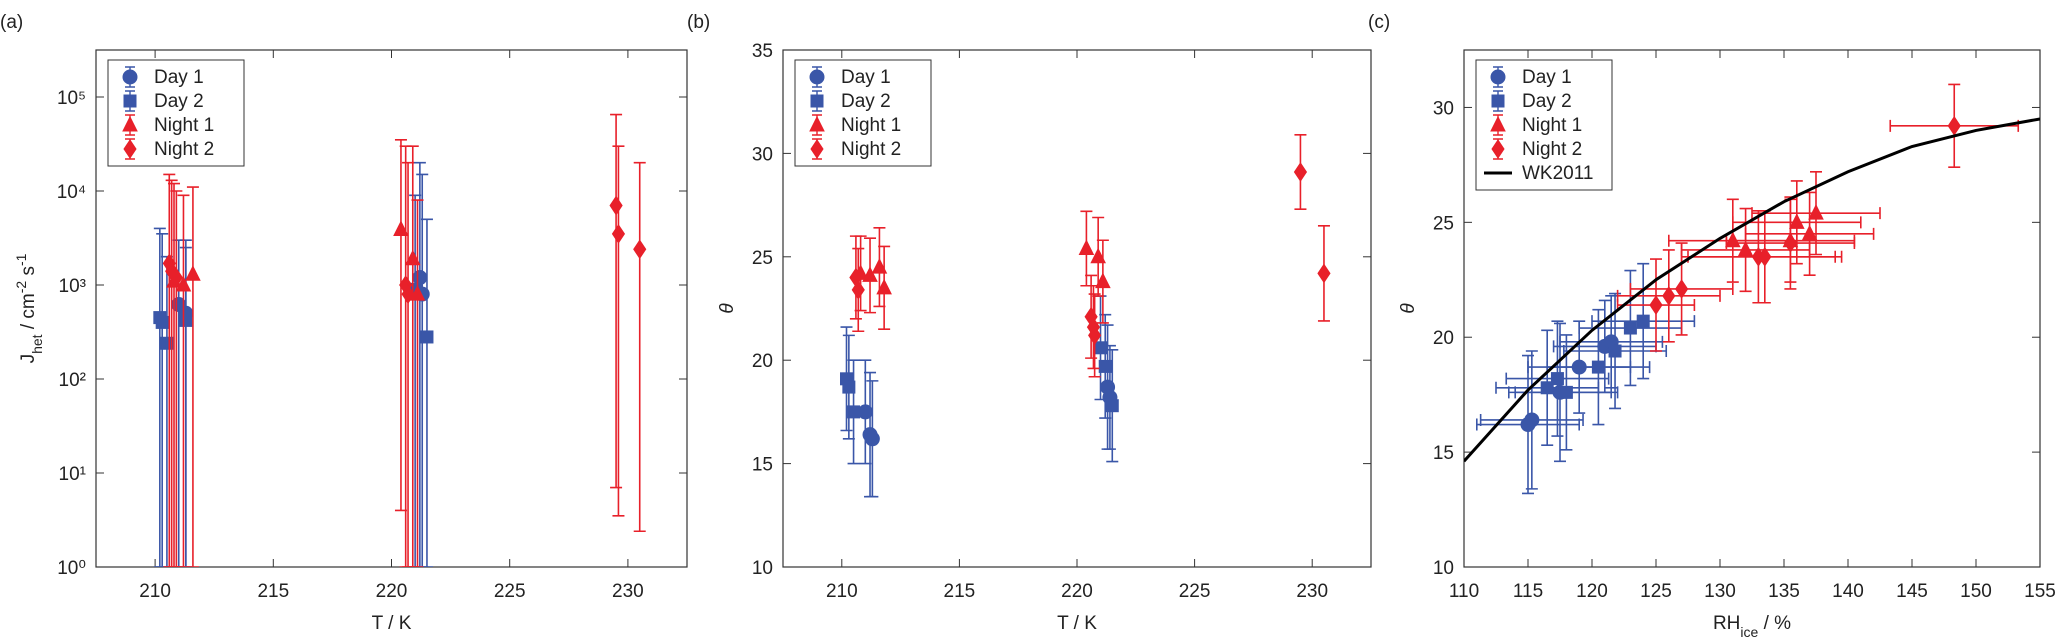  What do you see at coordinates (392, 623) in the screenshot?
I see `x-axis-label: T / K` at bounding box center [392, 623].